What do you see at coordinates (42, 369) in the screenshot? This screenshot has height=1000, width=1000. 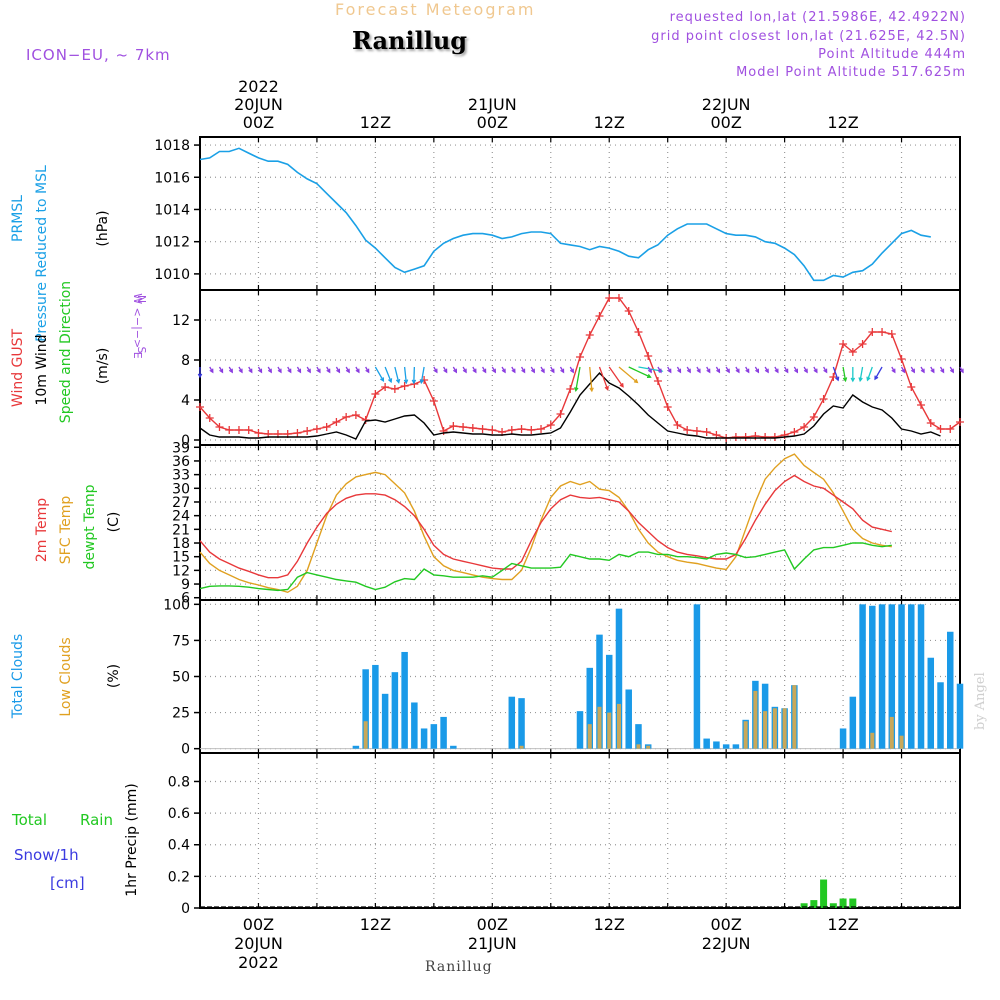 I see `wind-axis-label: 10m Wind` at bounding box center [42, 369].